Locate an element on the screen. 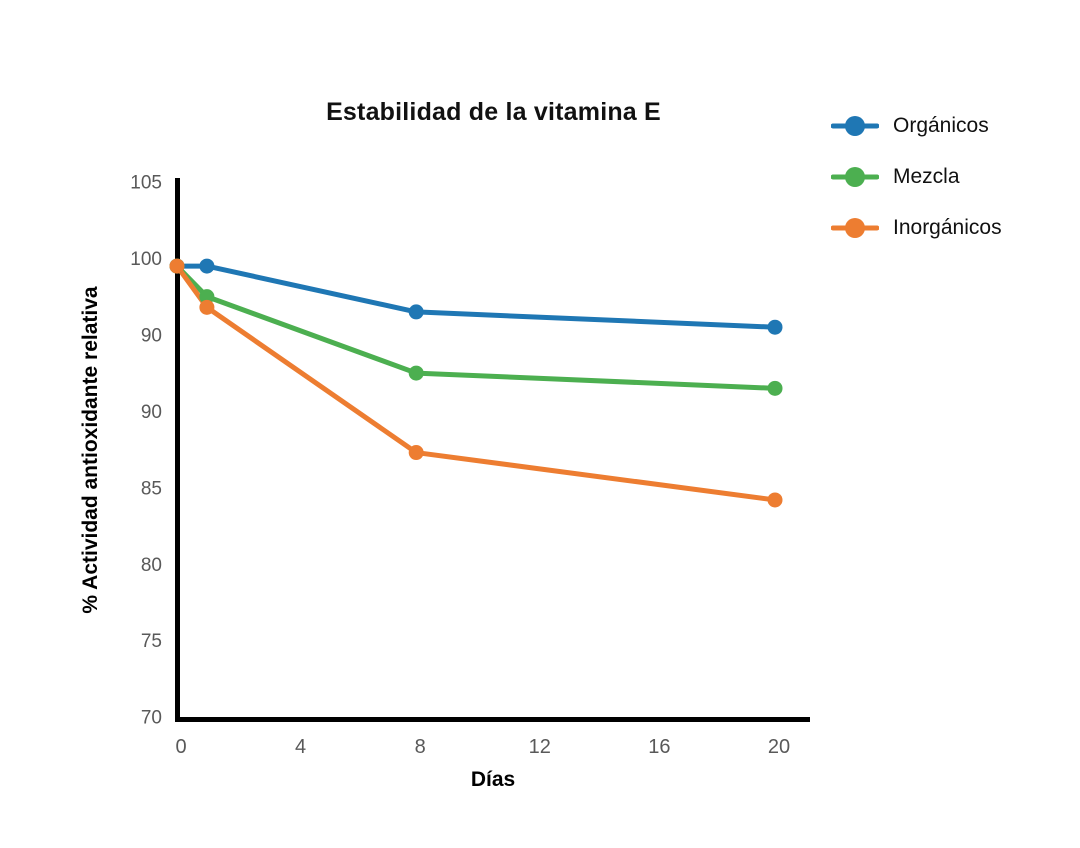 The width and height of the screenshot is (1080, 848). legend-item-inorganicos: Inorgánicos is located at coordinates (916, 228).